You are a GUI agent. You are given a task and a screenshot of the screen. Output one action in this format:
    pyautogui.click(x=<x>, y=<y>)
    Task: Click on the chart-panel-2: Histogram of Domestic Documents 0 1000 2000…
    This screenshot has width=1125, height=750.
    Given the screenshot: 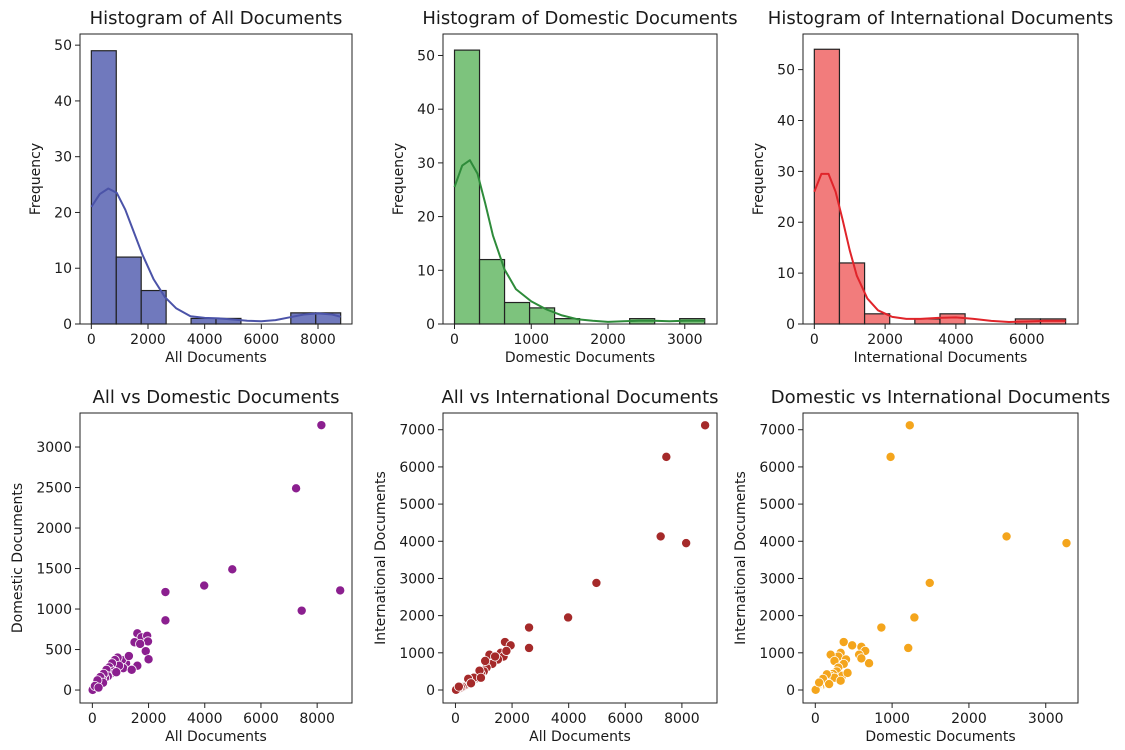 What is the action you would take?
    pyautogui.click(x=564, y=187)
    